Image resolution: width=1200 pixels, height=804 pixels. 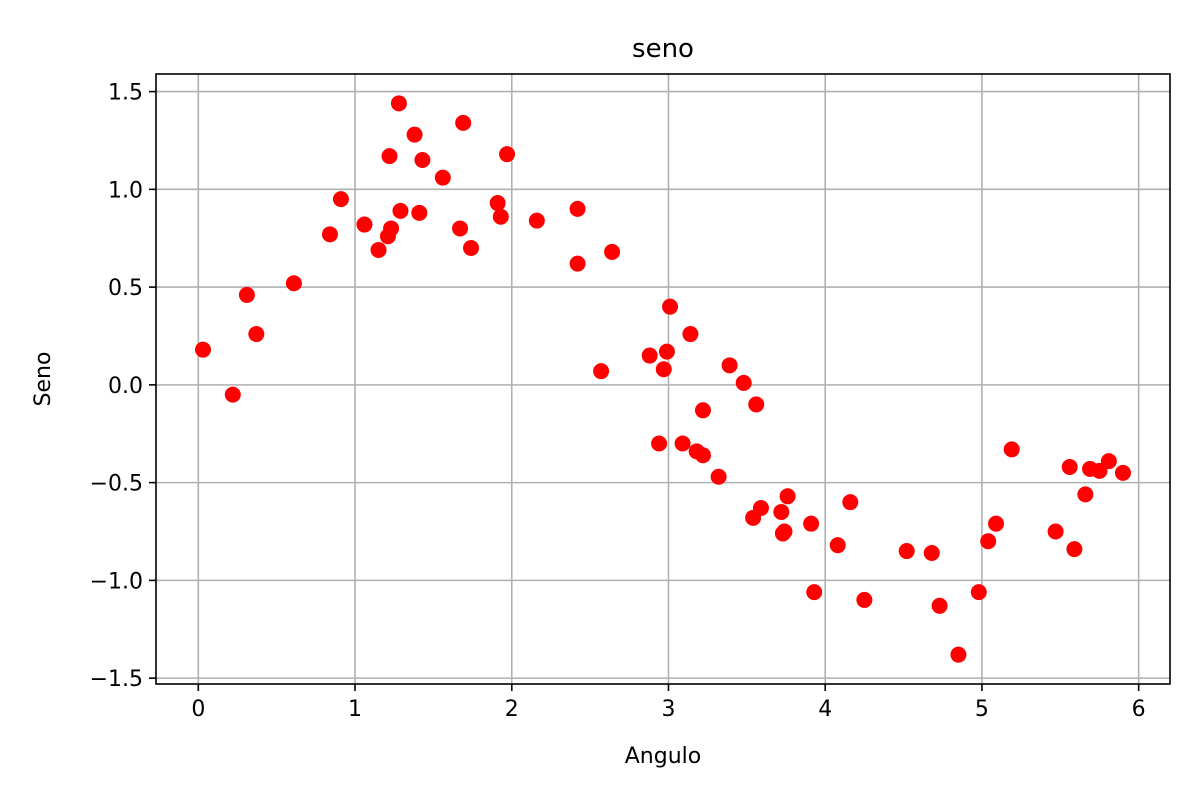 I want to click on y-axis-label: Seno, so click(x=43, y=379).